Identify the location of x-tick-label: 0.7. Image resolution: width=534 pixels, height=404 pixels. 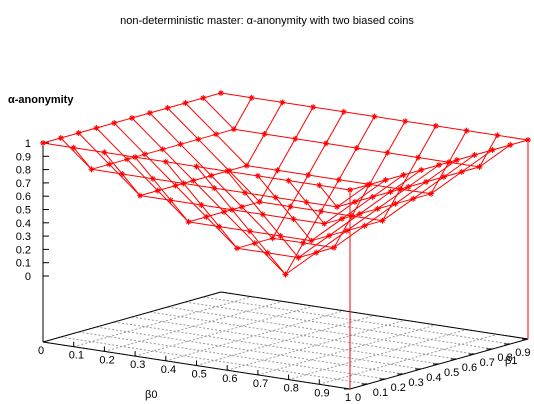
(260, 384).